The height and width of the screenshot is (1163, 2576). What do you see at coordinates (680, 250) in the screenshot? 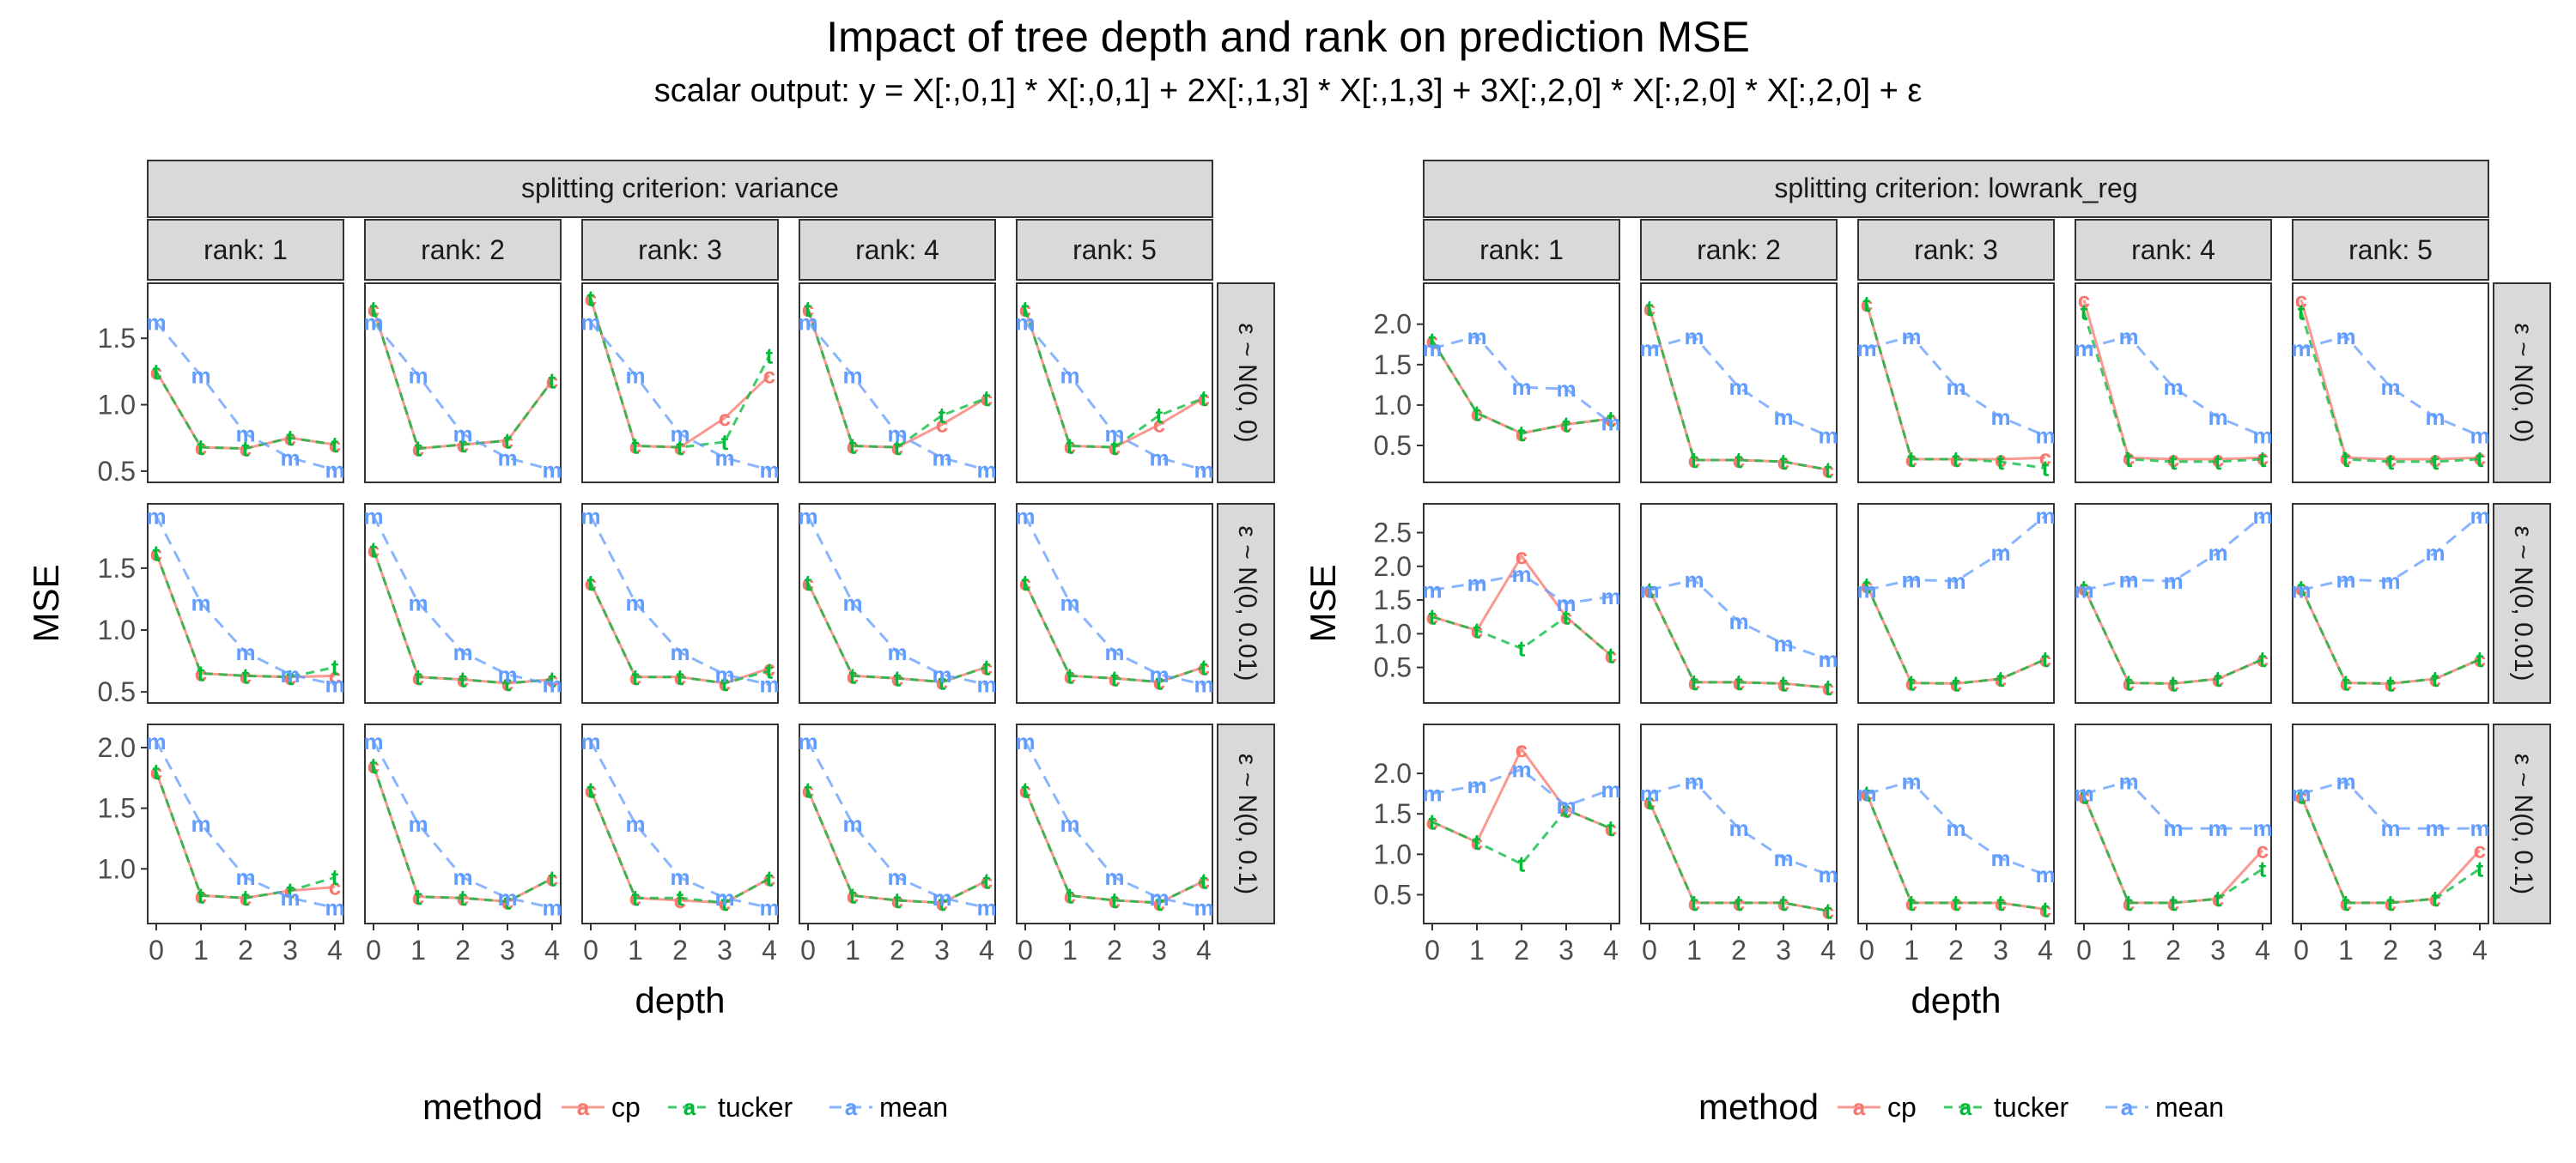
I see `rank-strip-label: rank: 3` at bounding box center [680, 250].